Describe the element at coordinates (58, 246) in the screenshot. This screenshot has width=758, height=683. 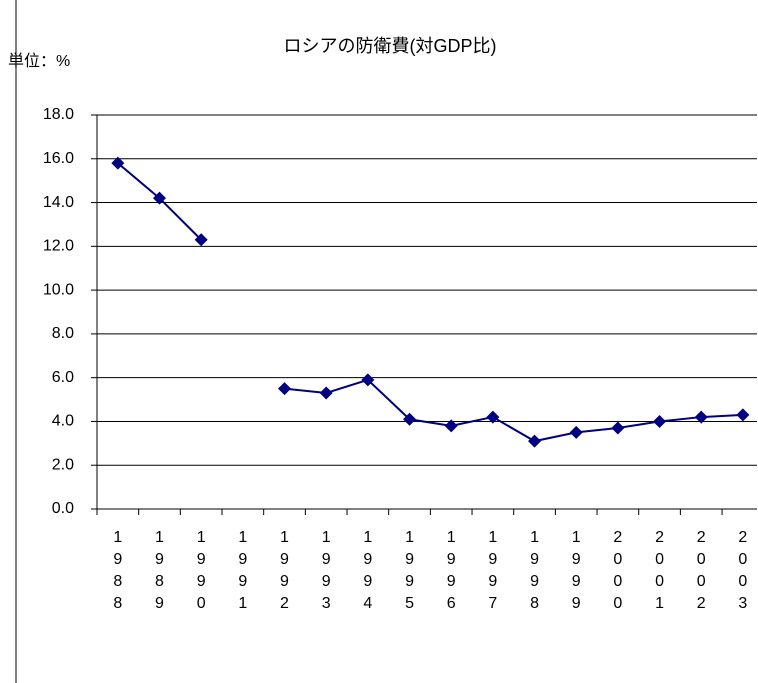
I see `y-tick-label: 12.0` at that location.